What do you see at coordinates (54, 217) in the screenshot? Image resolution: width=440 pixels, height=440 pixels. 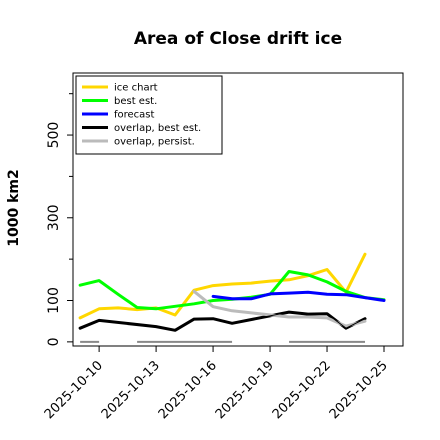 I see `y-tick-label-300: 300` at bounding box center [54, 217].